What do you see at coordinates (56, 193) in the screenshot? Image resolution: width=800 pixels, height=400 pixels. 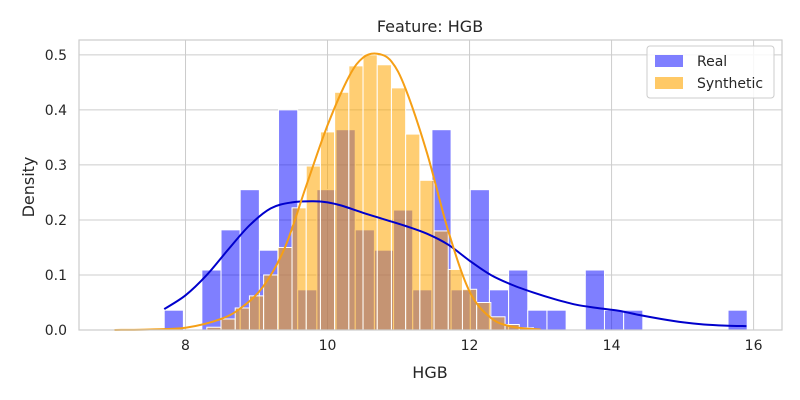 I see `y-tick-labels: 0.0 0.1 0.2 0.3 0.4 0.5` at bounding box center [56, 193].